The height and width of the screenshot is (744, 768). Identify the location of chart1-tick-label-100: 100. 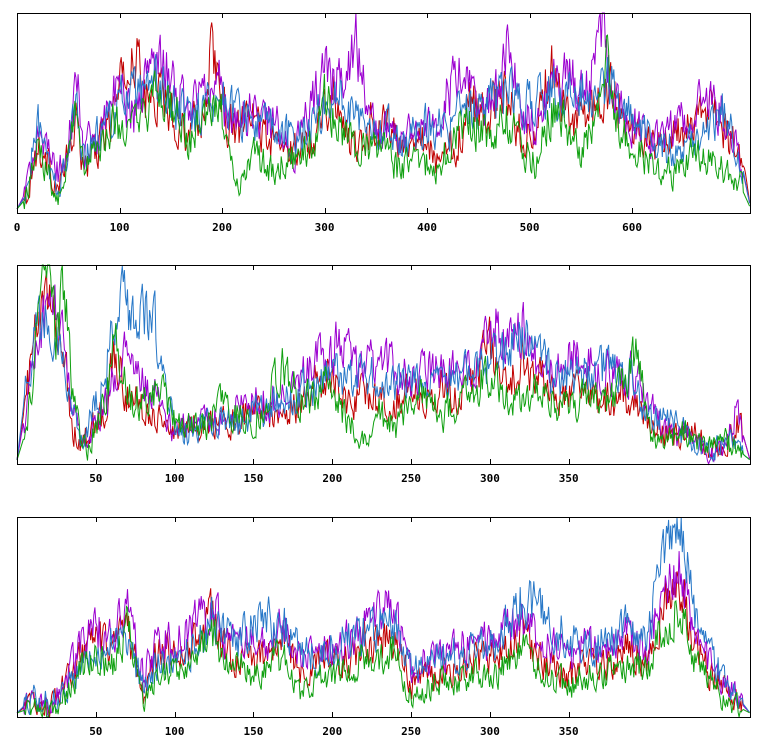
(120, 227).